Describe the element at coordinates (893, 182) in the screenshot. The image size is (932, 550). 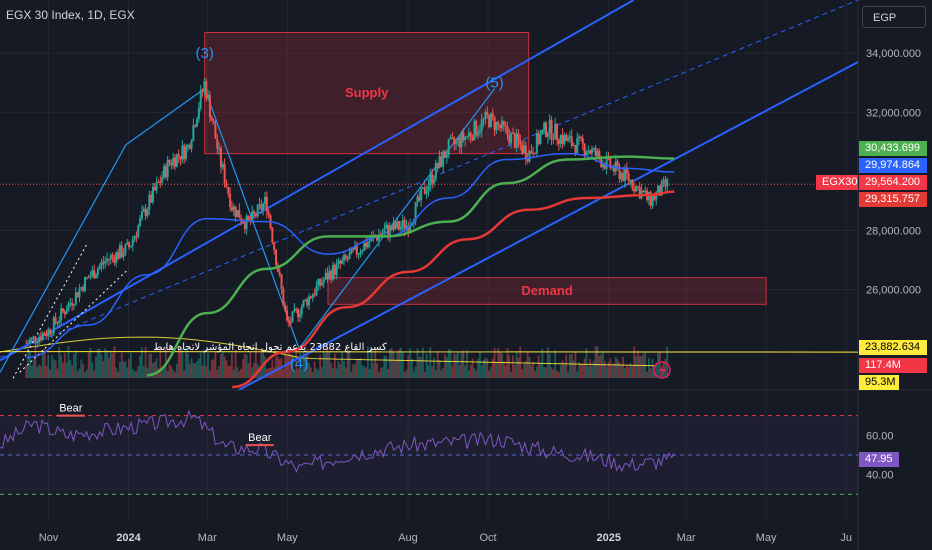
I see `price-tag-last: 29,564.200` at that location.